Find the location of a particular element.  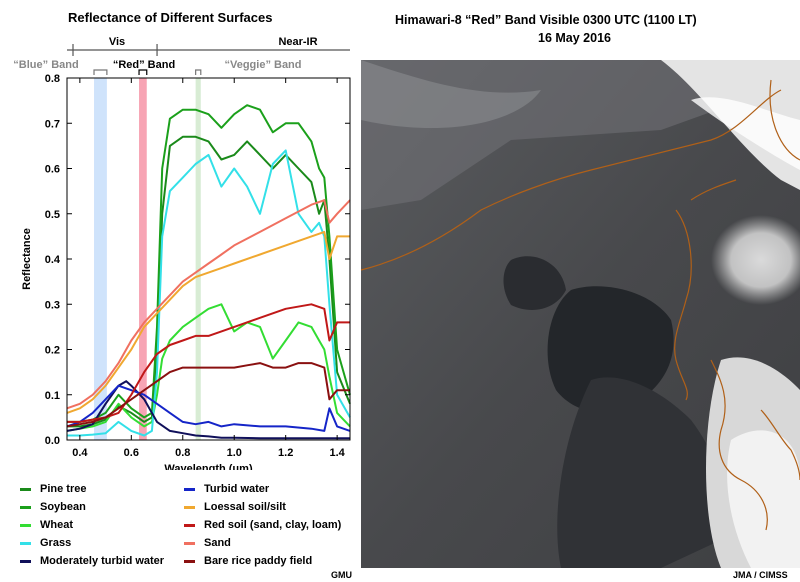

x-tick-label: 1.0 is located at coordinates (234, 453).